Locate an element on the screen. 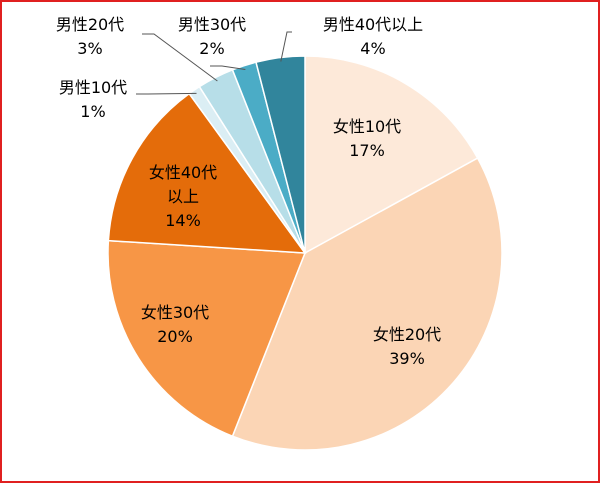  category-label: 男性40代以上 is located at coordinates (373, 24).